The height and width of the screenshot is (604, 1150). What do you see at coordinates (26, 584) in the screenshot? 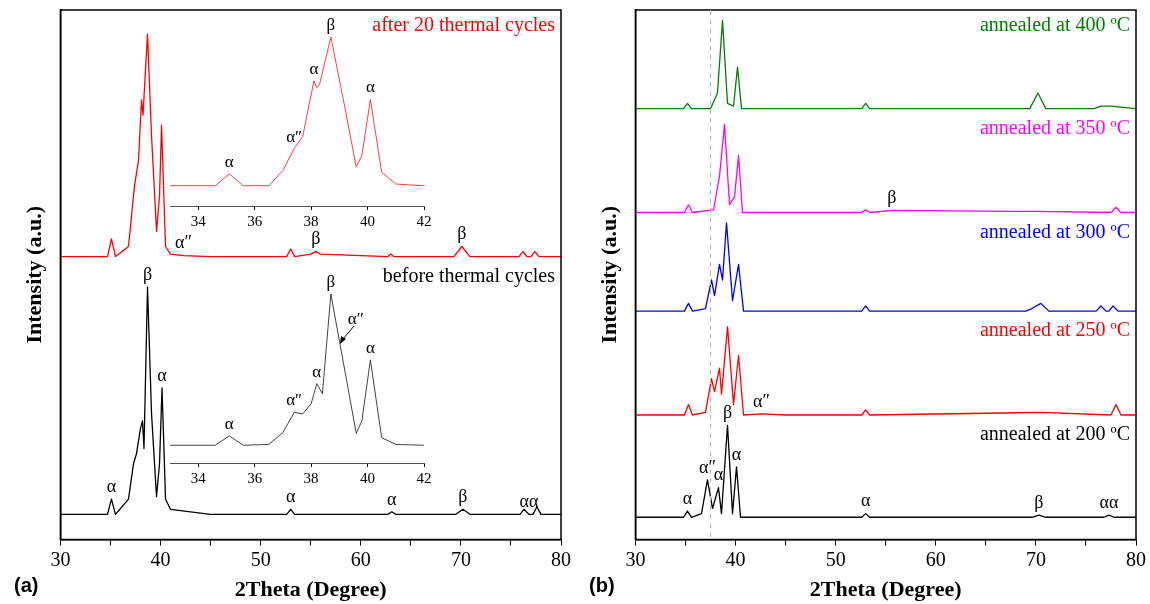
I see `text: (a)` at bounding box center [26, 584].